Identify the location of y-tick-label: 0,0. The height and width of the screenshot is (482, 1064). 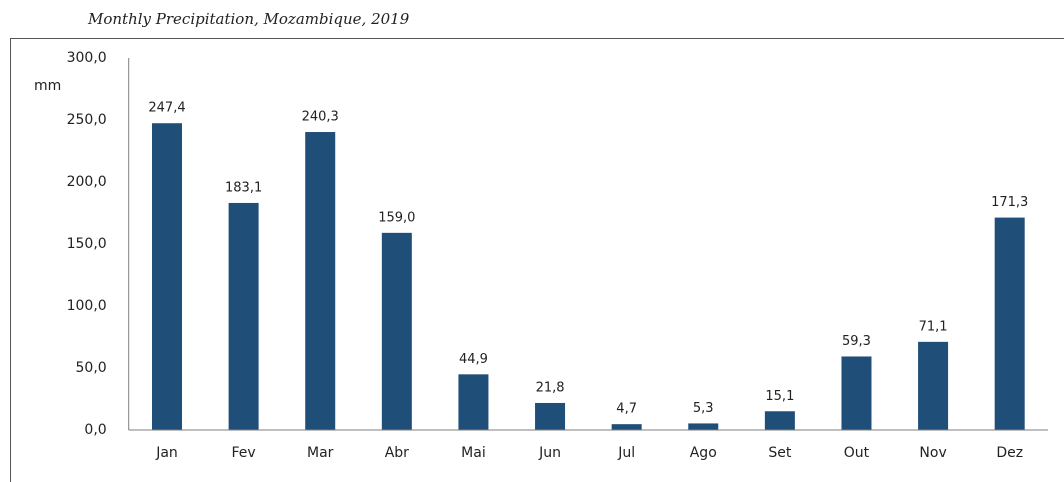
(95, 430).